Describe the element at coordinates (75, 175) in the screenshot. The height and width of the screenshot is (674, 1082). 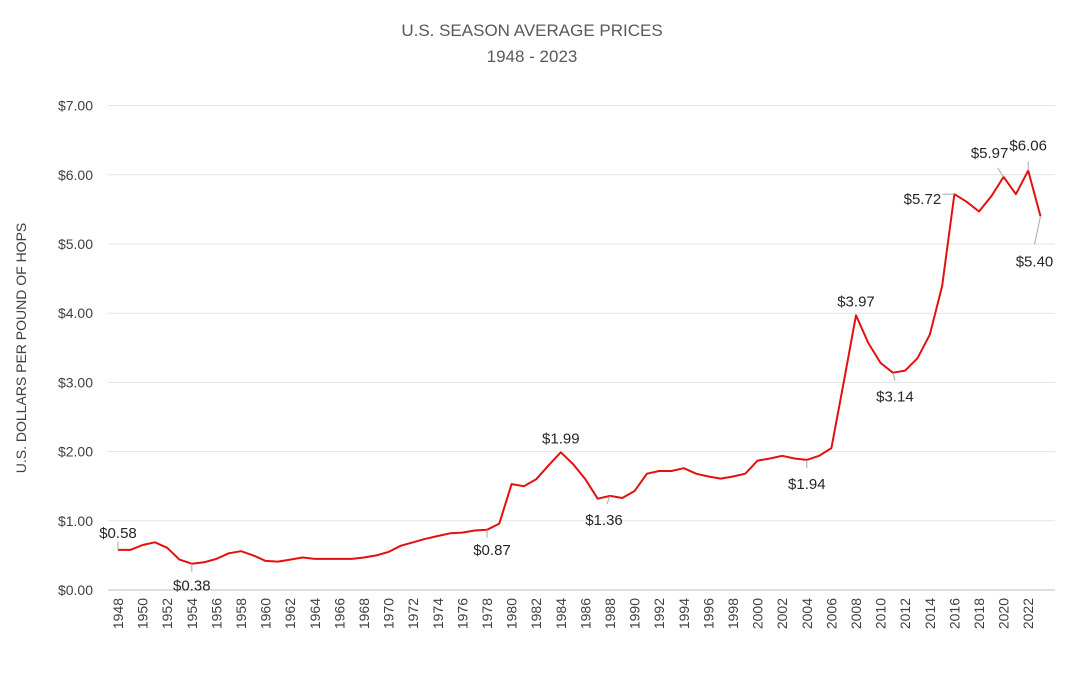
I see `y-tick-label: $6.00` at that location.